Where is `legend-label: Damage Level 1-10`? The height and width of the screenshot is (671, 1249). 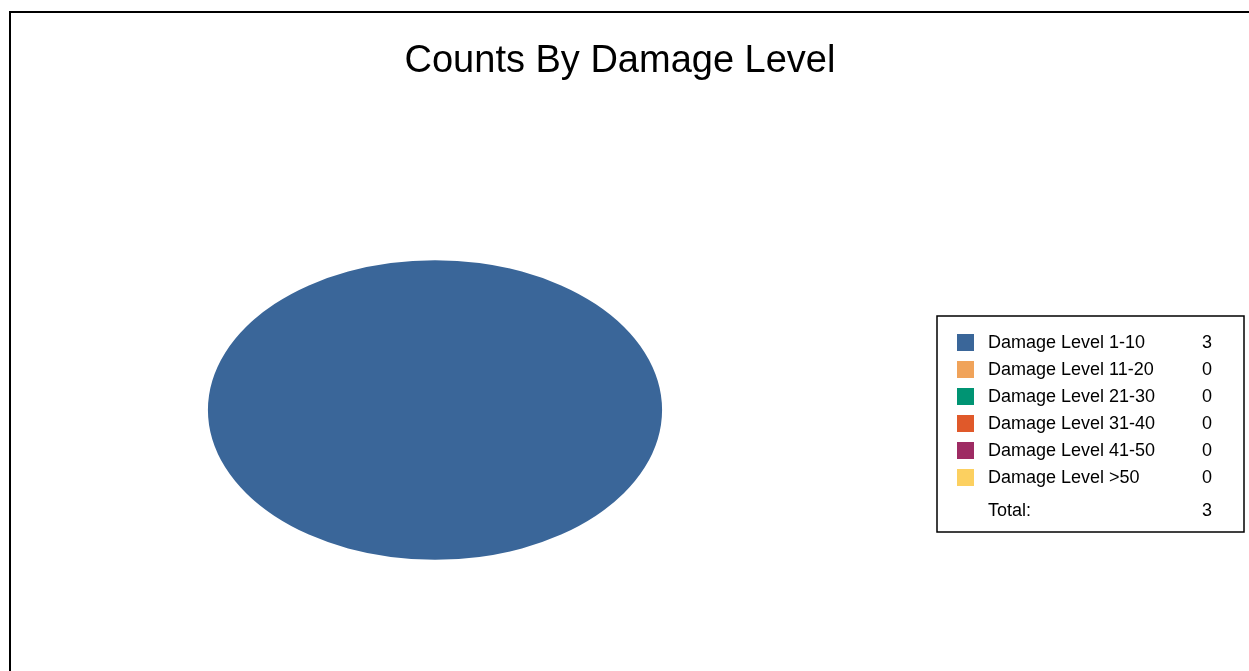
legend-label: Damage Level 1-10 is located at coordinates (1067, 342).